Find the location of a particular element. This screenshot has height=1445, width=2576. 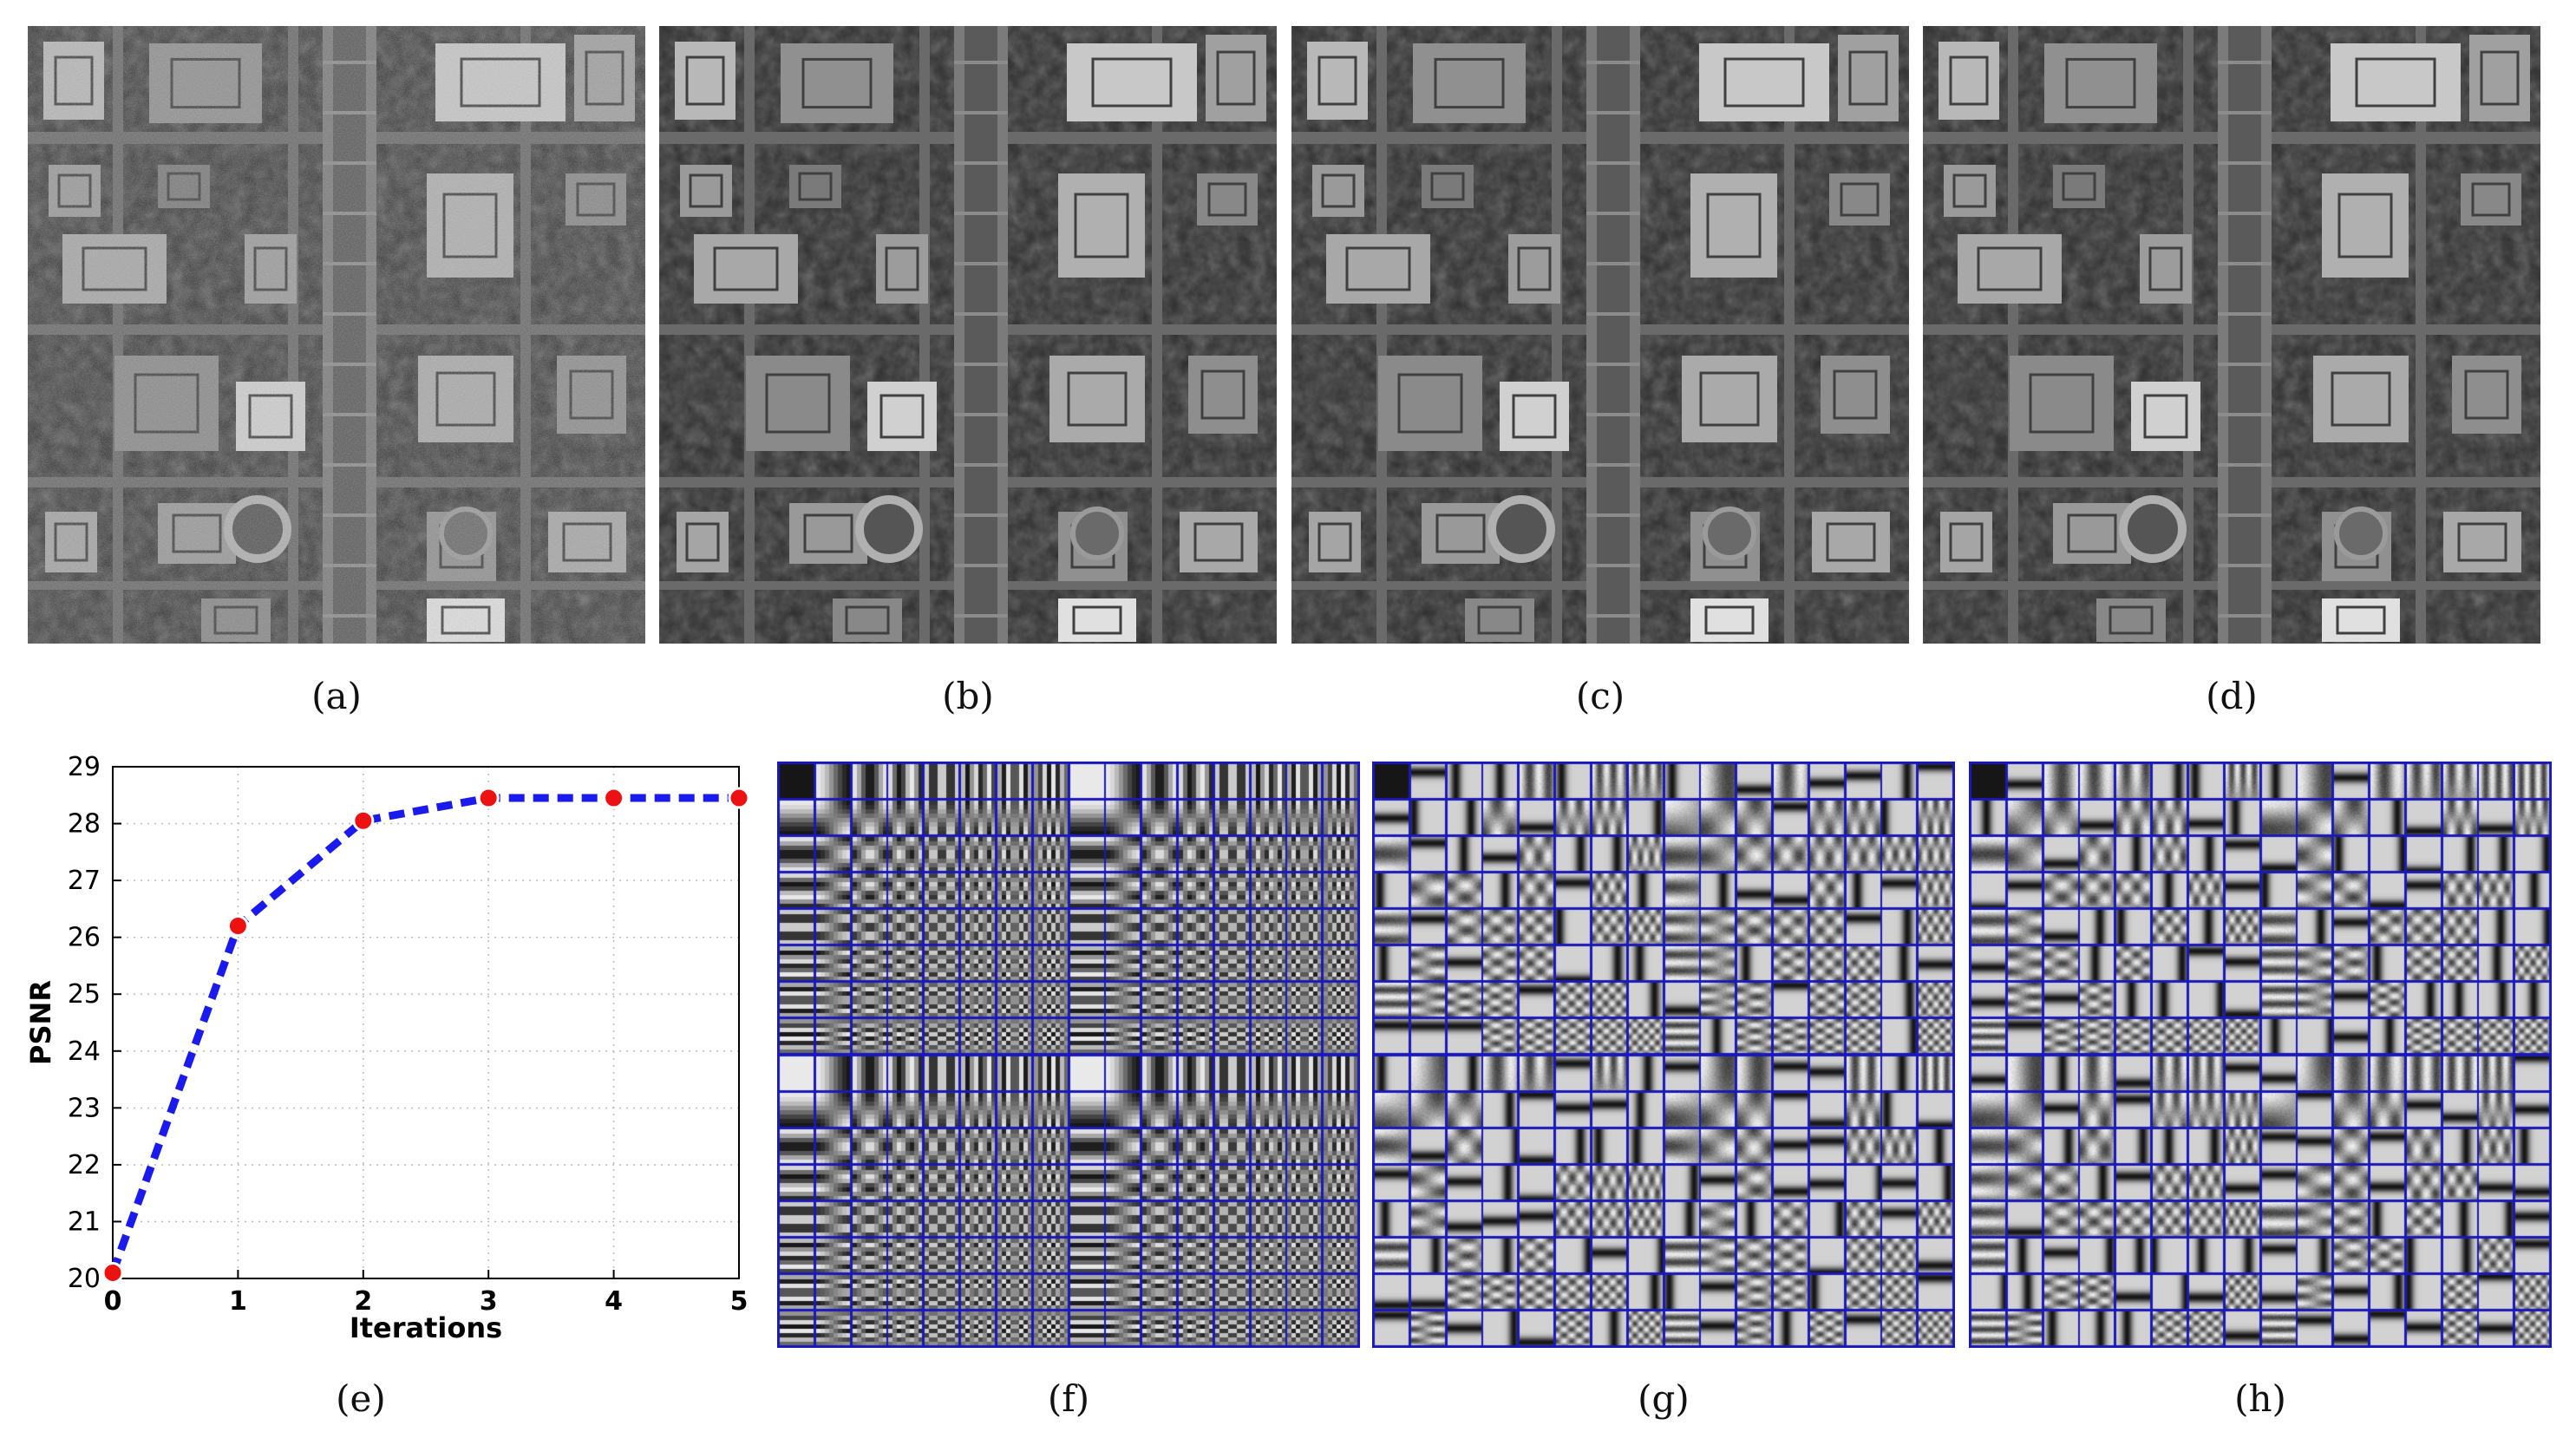

x-tick-label: 0 is located at coordinates (113, 1301).